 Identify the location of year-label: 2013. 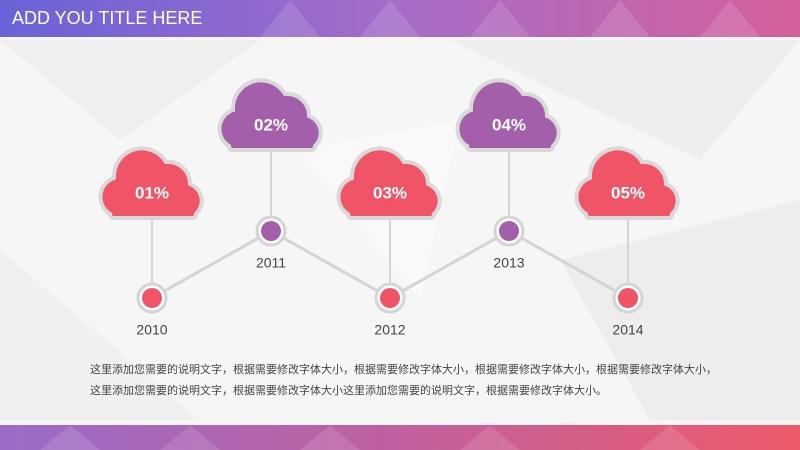
(508, 263).